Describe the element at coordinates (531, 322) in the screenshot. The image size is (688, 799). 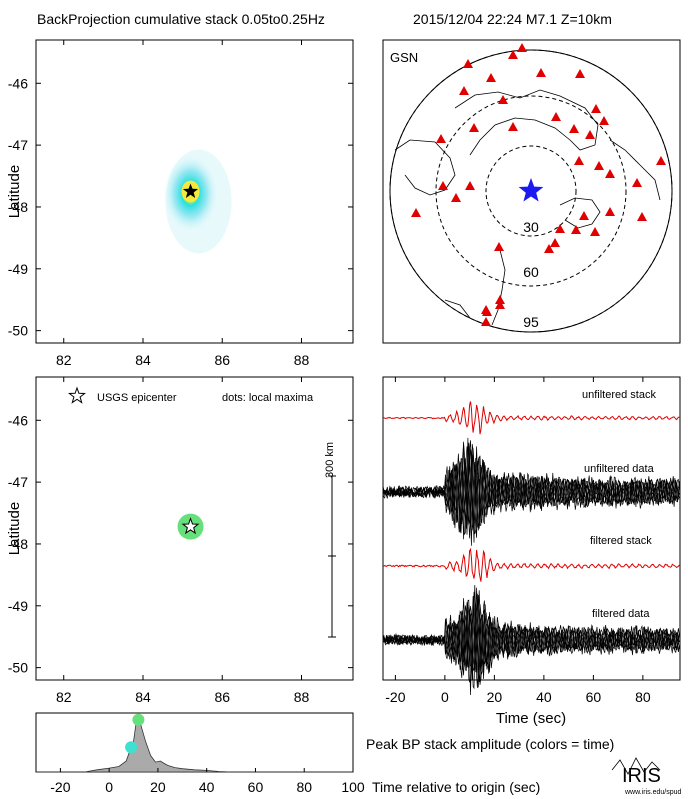
I see `map-ring-label: 95` at that location.